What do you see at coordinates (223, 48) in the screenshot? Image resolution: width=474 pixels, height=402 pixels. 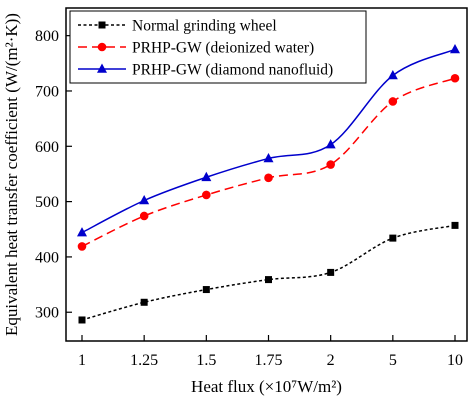 I see `legend-label: PRHP-GW (deionized water)` at bounding box center [223, 48].